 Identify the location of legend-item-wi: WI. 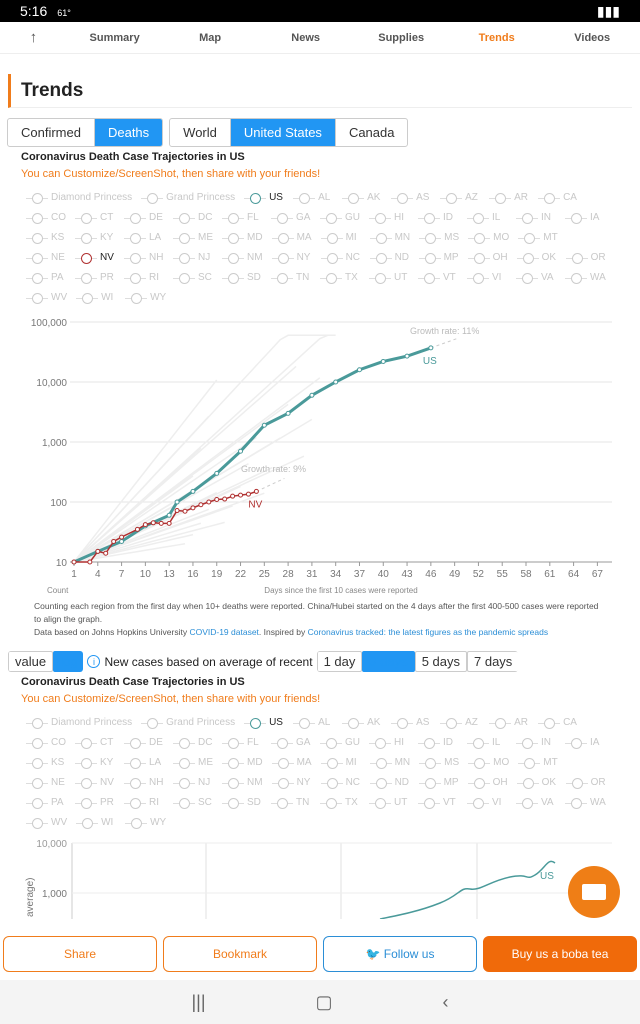
(96, 298).